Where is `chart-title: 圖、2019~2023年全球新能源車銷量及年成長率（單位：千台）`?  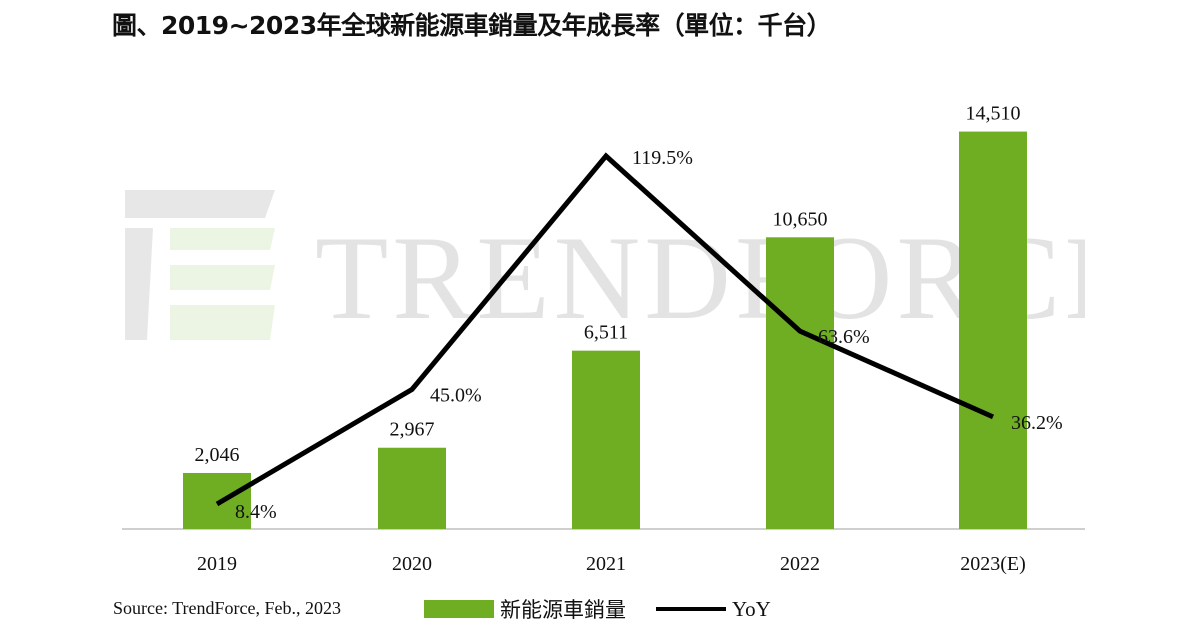
chart-title: 圖、2019~2023年全球新能源車銷量及年成長率（單位：千台） is located at coordinates (472, 25).